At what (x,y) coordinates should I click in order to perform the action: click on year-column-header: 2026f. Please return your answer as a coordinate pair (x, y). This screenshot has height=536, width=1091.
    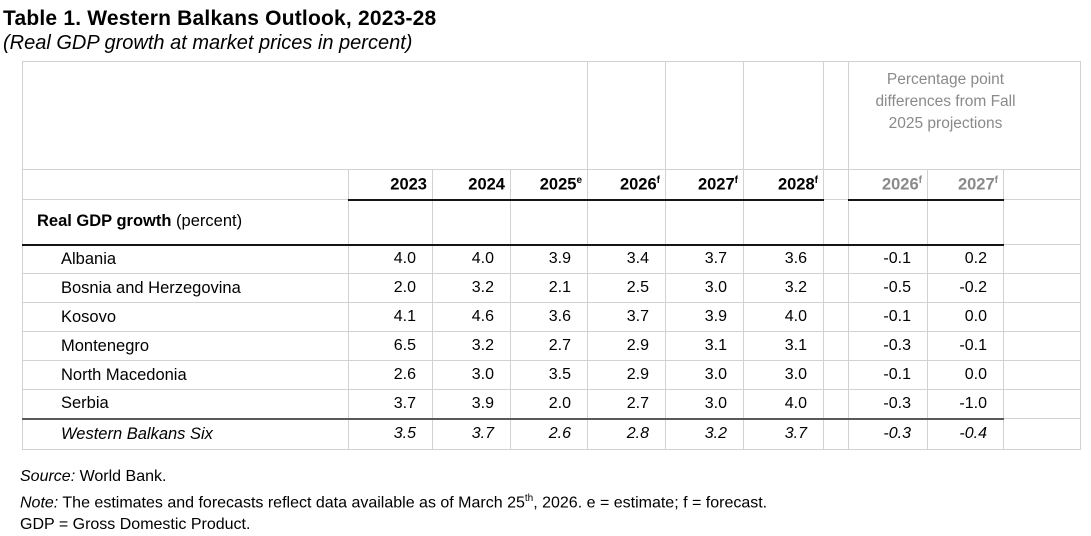
    Looking at the image, I should click on (626, 185).